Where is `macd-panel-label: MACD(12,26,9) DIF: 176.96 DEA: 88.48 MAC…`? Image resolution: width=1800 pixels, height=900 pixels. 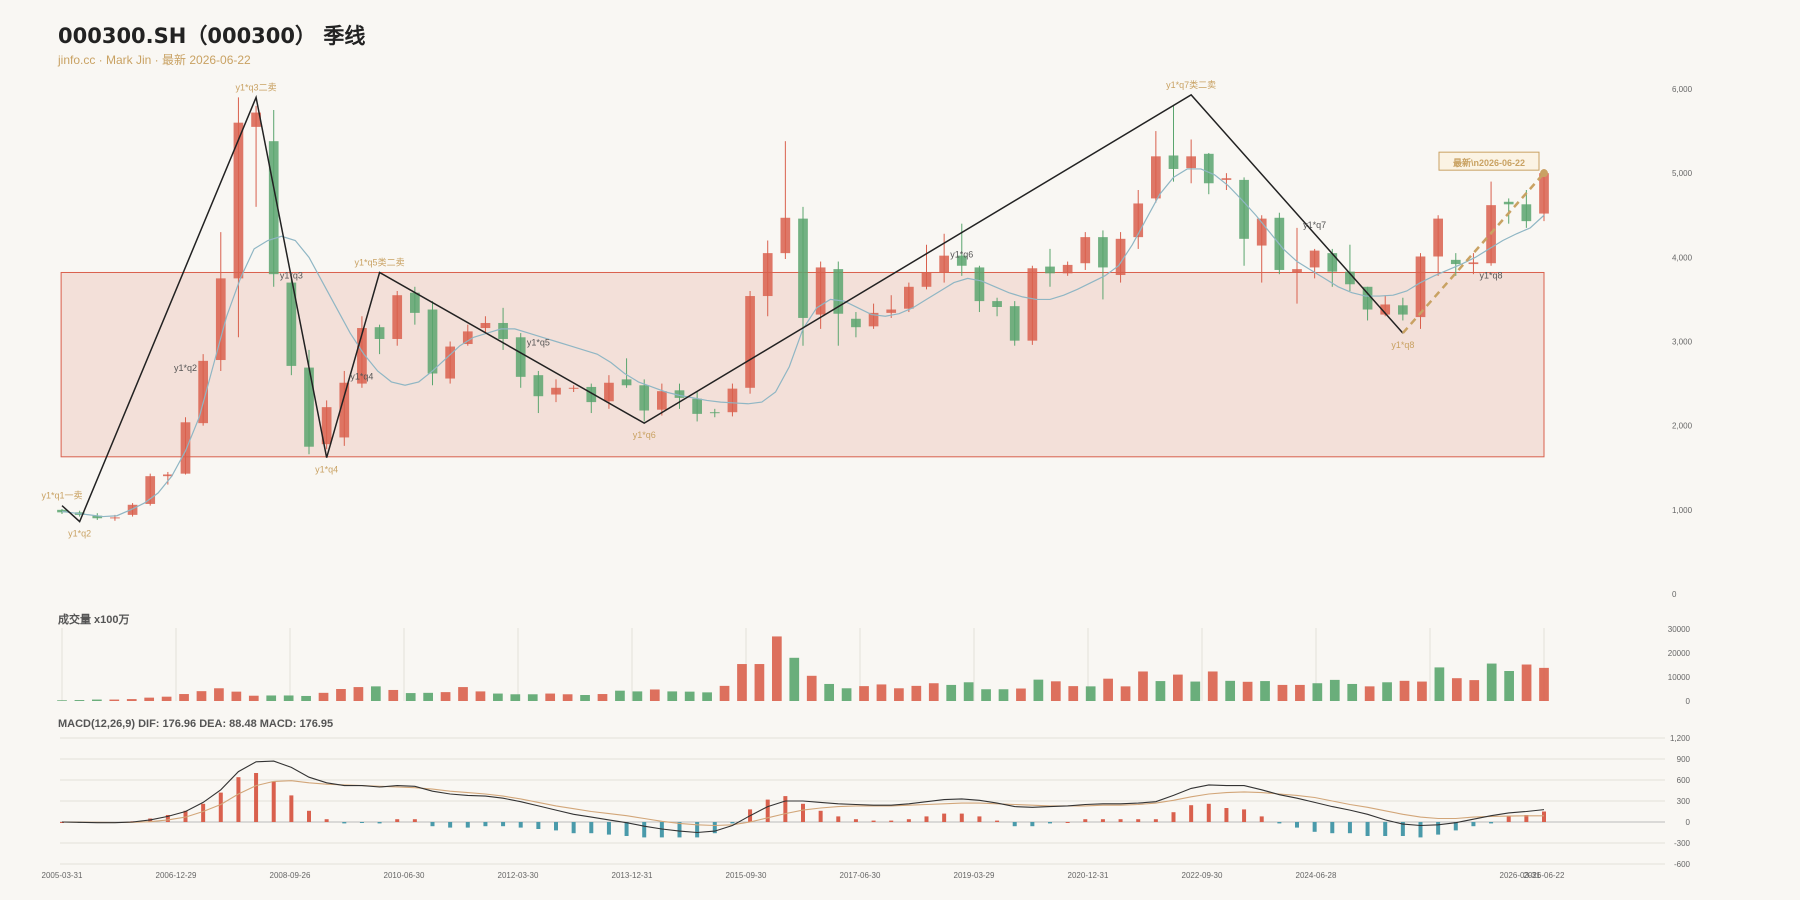 macd-panel-label: MACD(12,26,9) DIF: 176.96 DEA: 88.48 MAC… is located at coordinates (196, 724).